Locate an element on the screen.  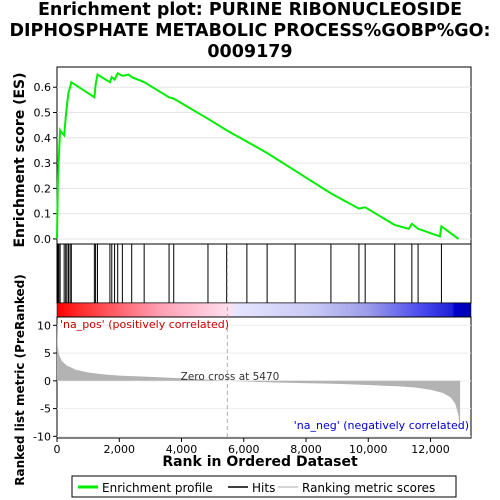
rank-xtick-label: 0 is located at coordinates (57, 449).